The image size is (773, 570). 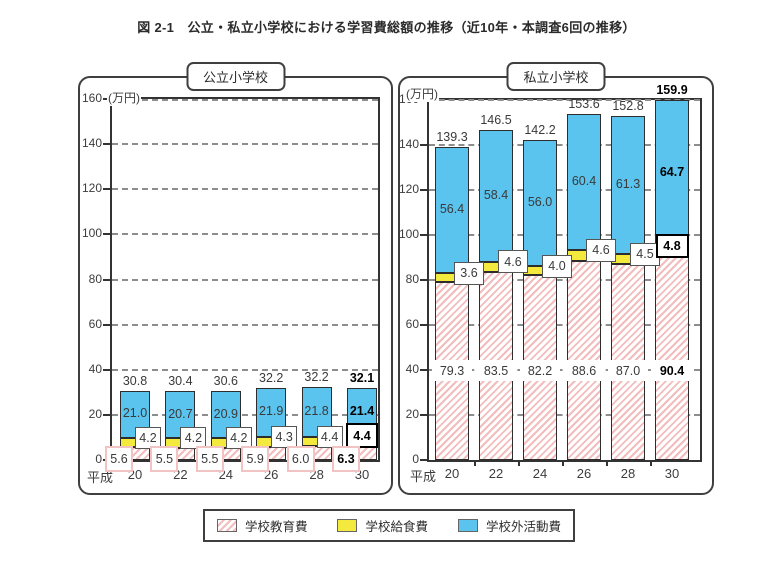 What do you see at coordinates (628, 106) in the screenshot?
I see `total-label: 152.8` at bounding box center [628, 106].